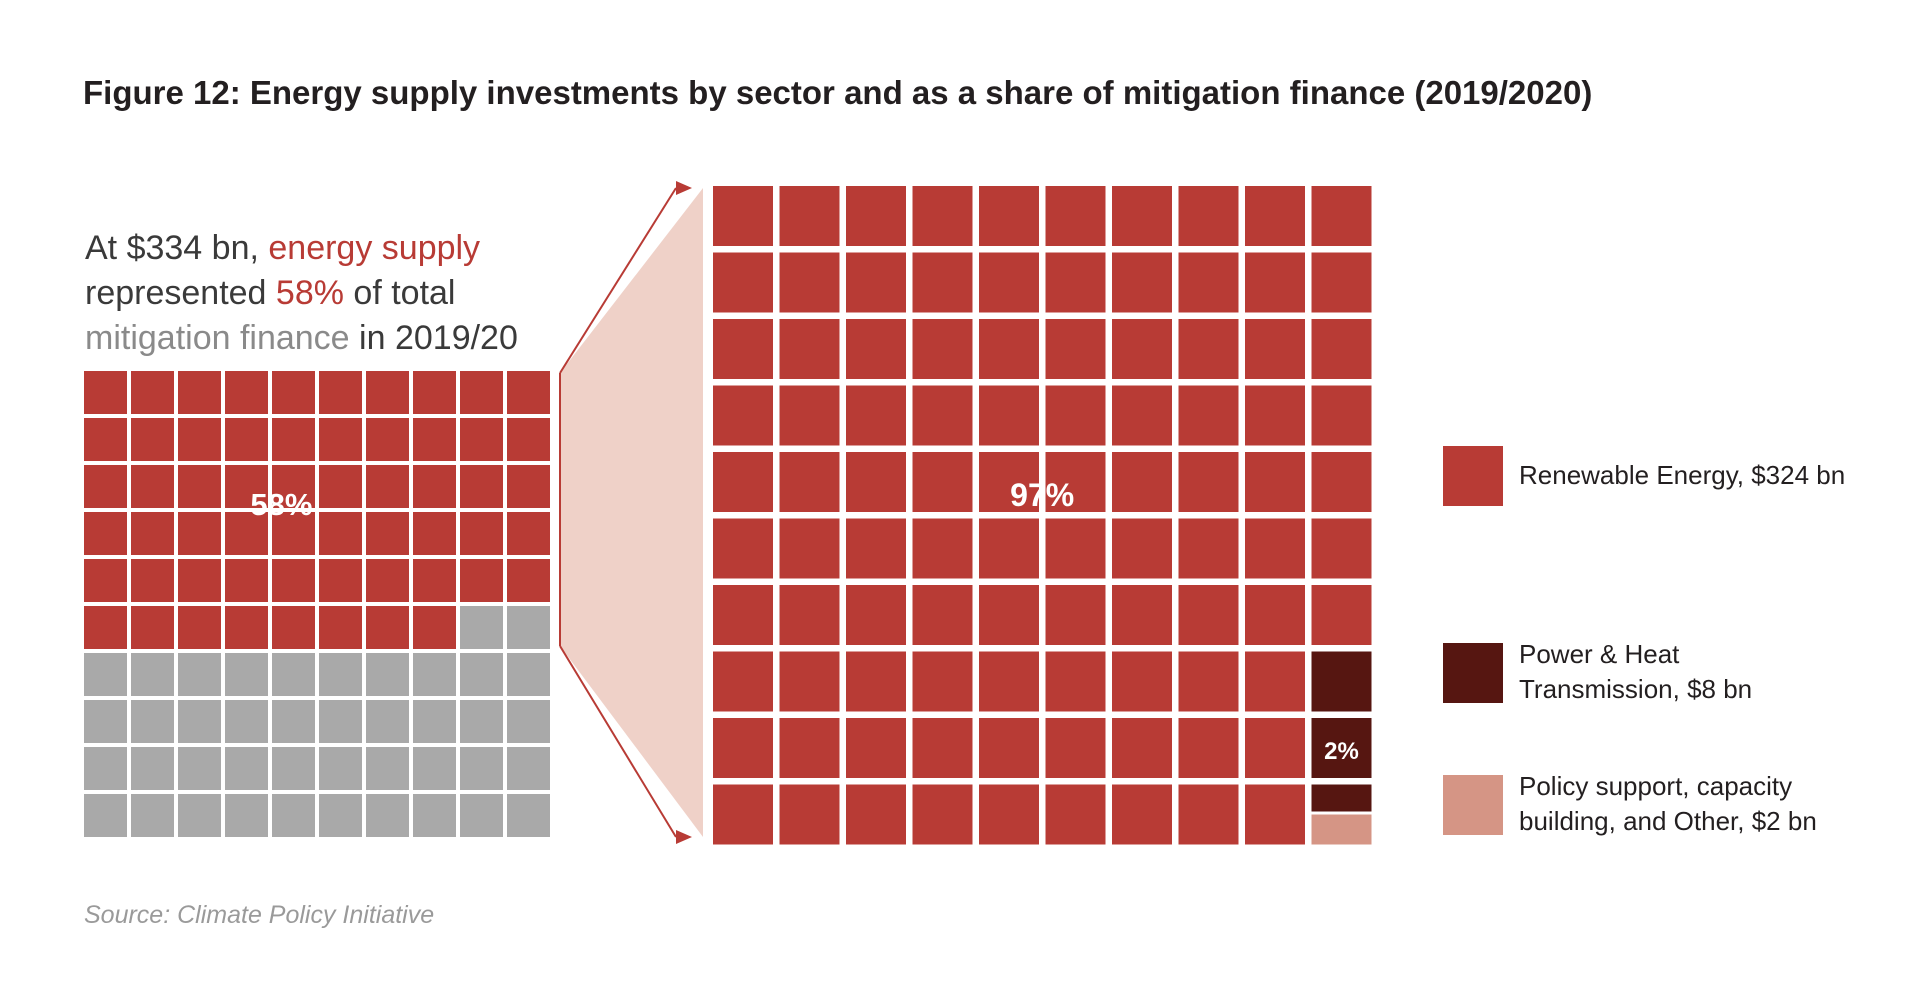 This screenshot has height=994, width=1915. I want to click on waffle-right-cell-transmission, so click(1341, 681).